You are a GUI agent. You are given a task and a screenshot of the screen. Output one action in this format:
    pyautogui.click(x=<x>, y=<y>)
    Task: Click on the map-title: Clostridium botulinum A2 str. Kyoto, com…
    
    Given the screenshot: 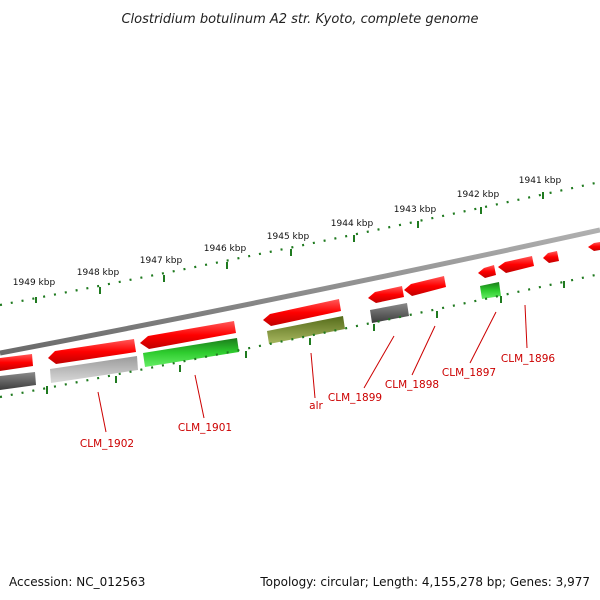 What is the action you would take?
    pyautogui.click(x=299, y=19)
    